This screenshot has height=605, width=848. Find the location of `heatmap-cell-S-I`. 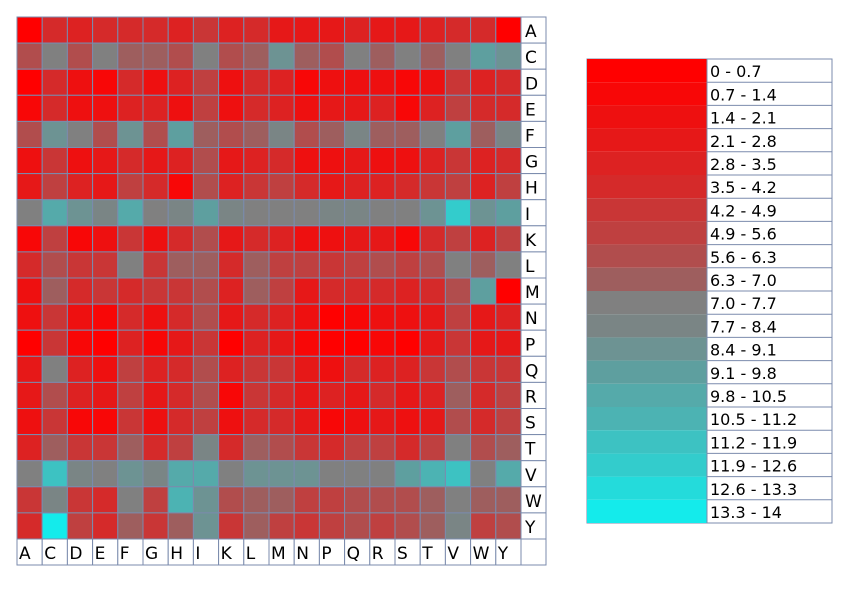

heatmap-cell-S-I is located at coordinates (206, 422).